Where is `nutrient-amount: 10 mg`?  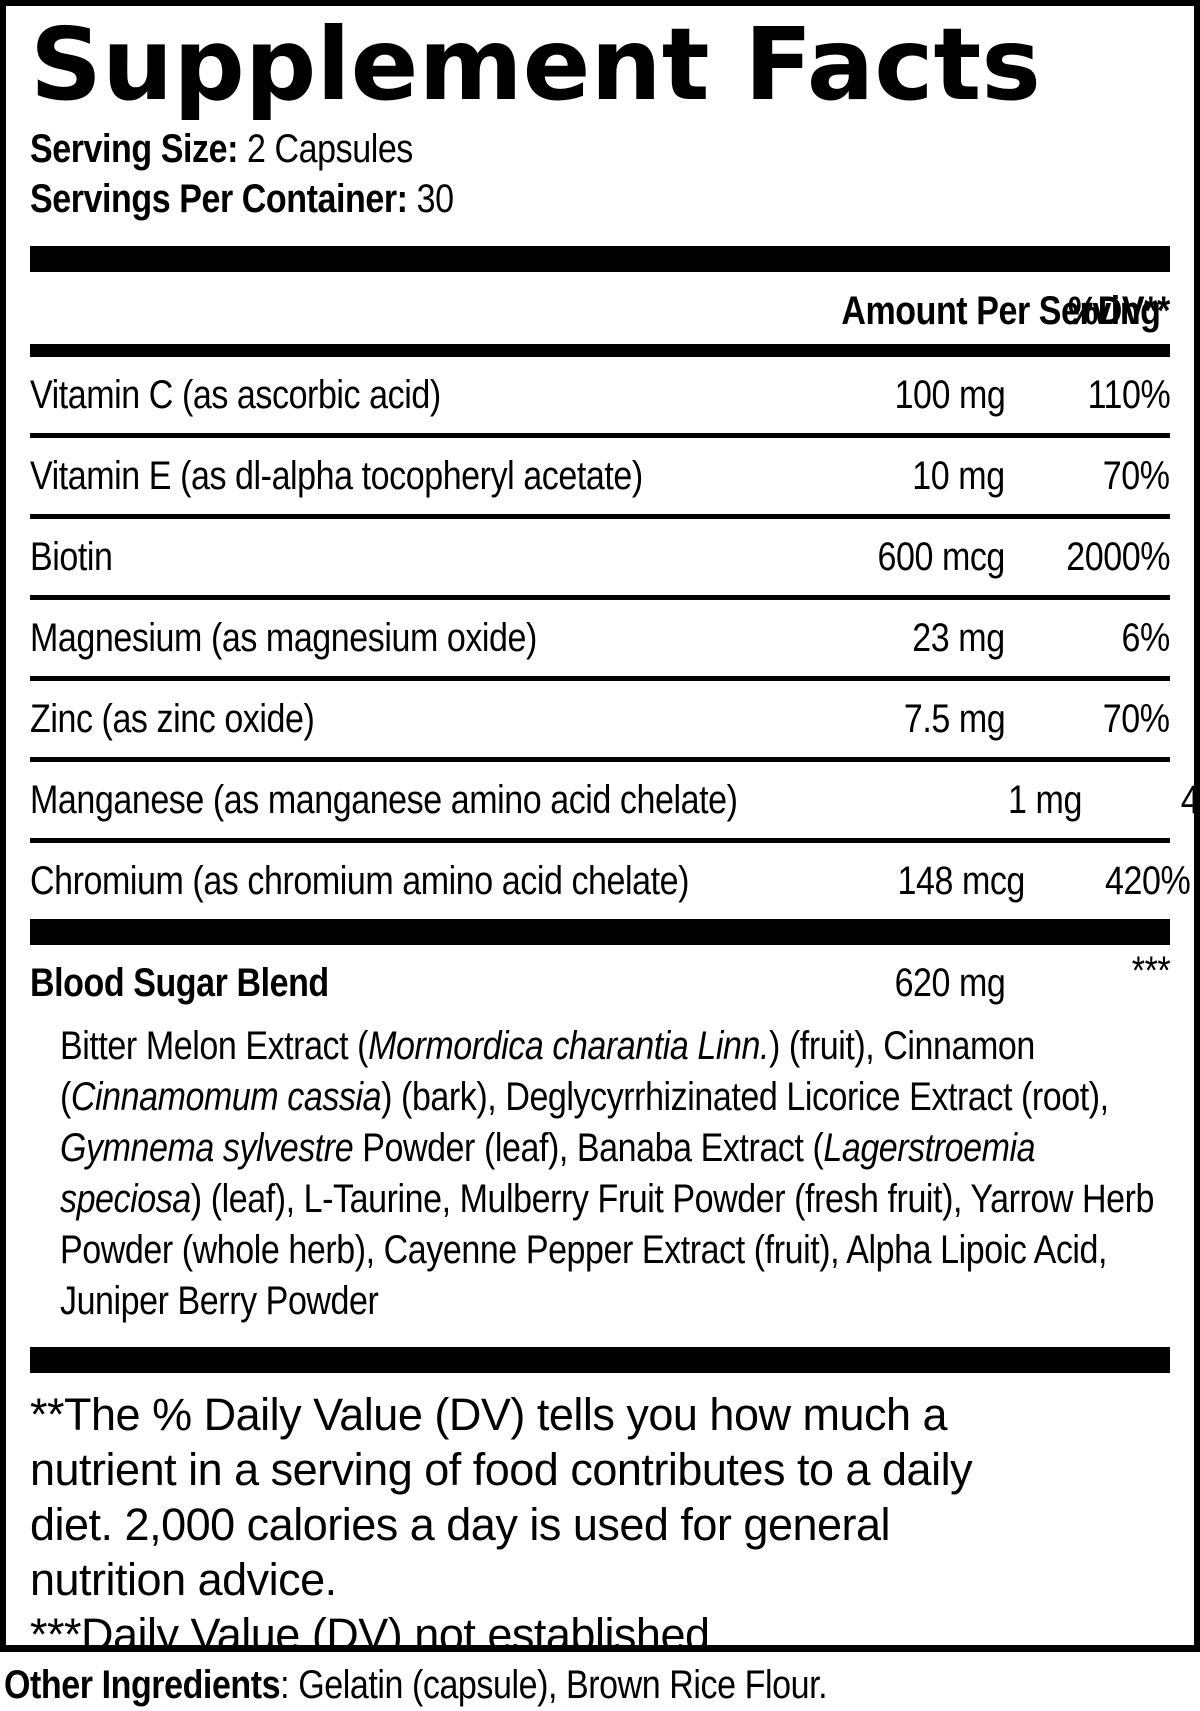
nutrient-amount: 10 mg is located at coordinates (959, 475).